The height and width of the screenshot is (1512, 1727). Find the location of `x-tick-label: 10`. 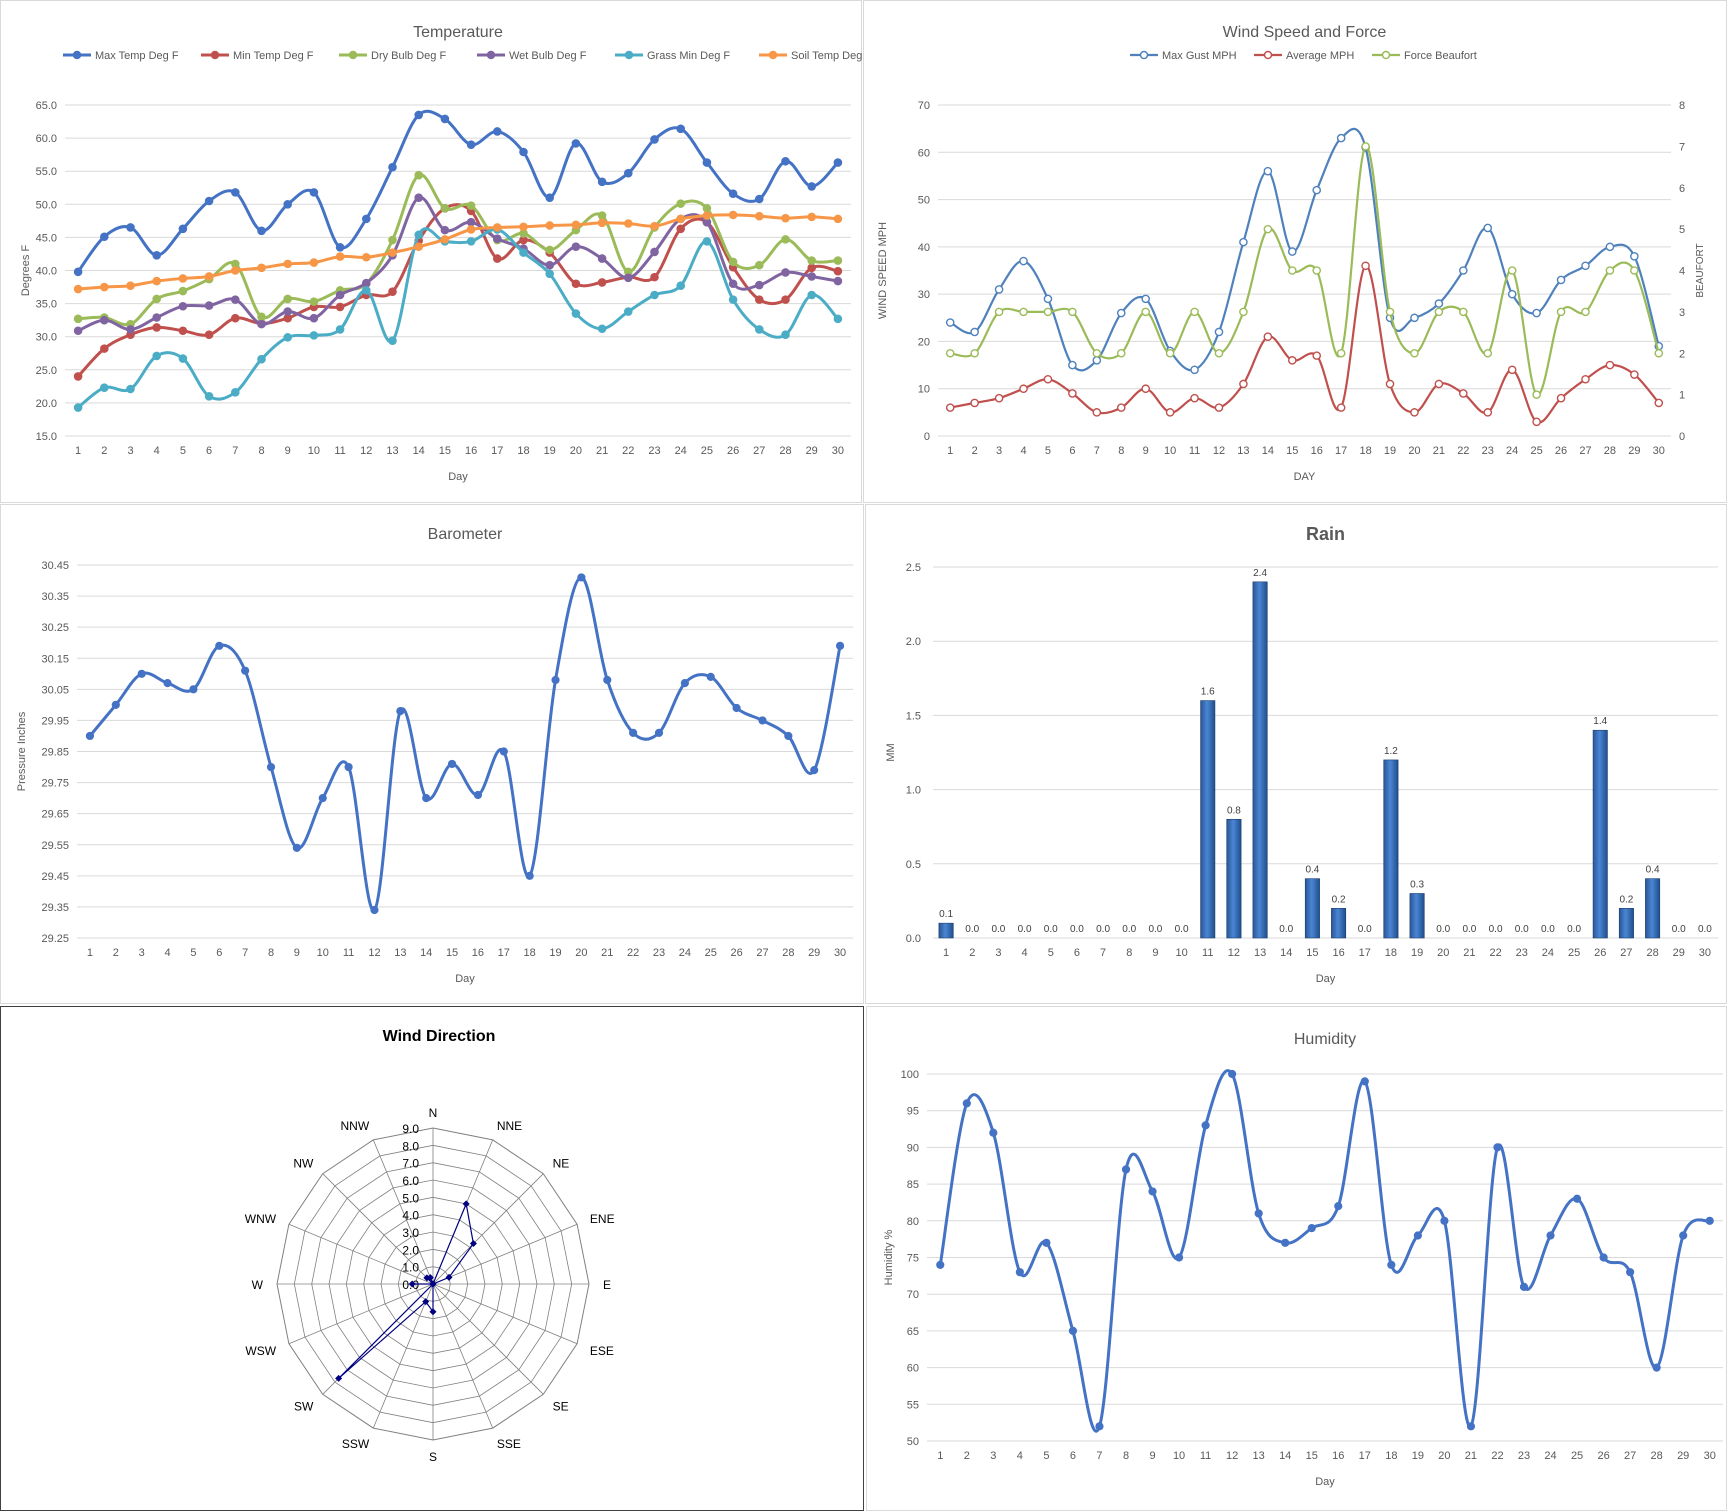

x-tick-label: 10 is located at coordinates (1179, 1456).